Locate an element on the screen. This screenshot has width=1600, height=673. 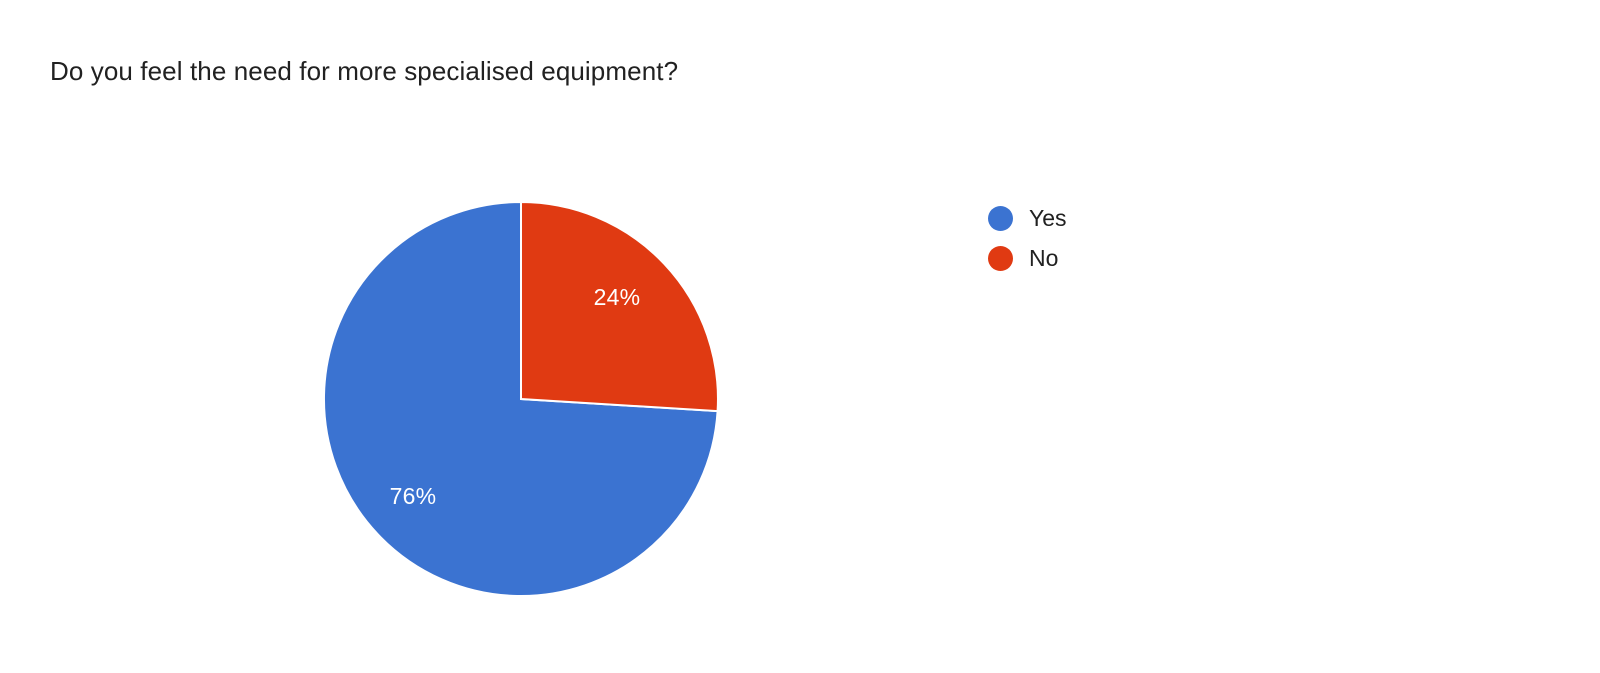
legend-label-no: No is located at coordinates (1044, 257).